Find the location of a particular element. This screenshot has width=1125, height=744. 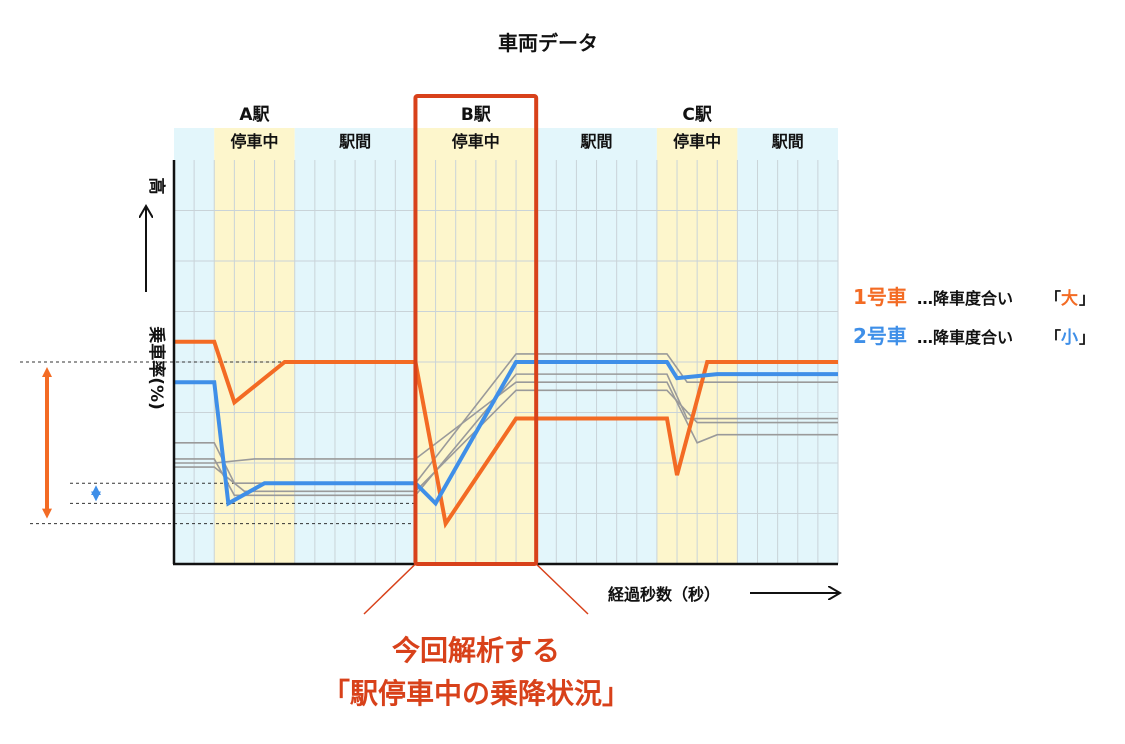

legend-entry-2: 2号車 …降車度合い 「 小 」 is located at coordinates (974, 336).